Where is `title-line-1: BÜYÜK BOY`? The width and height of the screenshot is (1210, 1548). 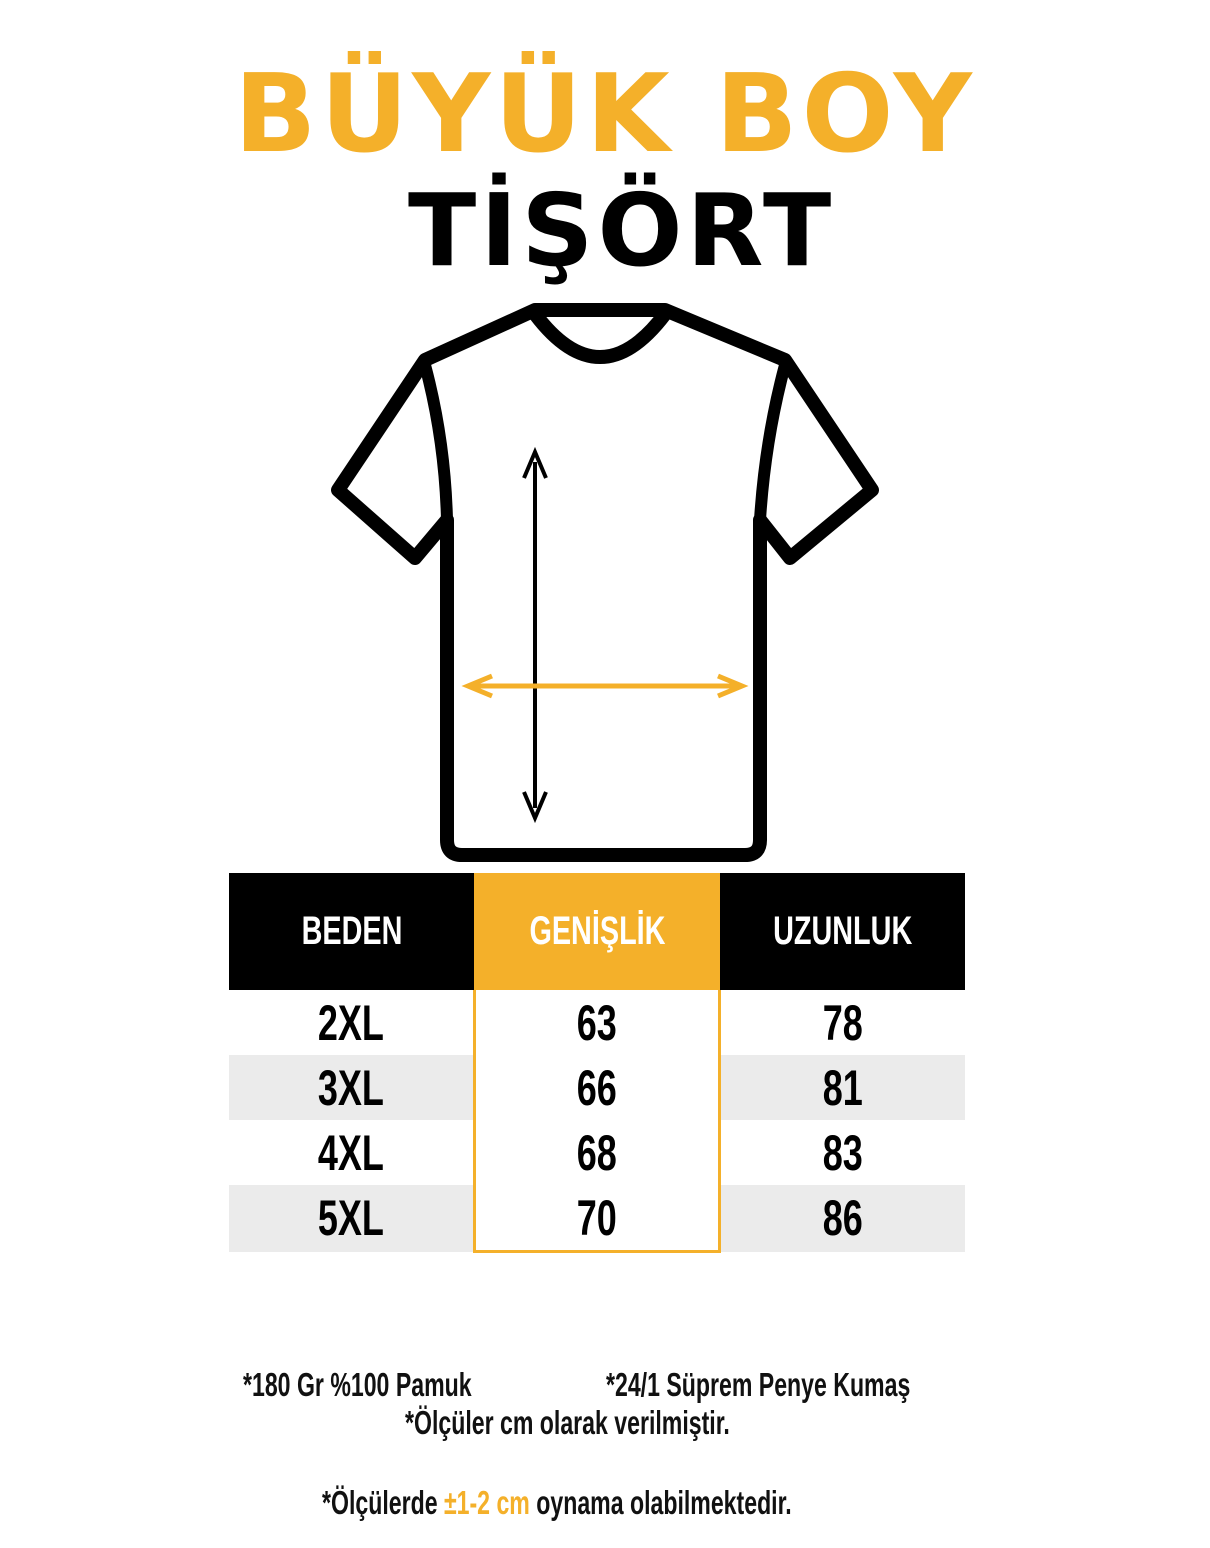
title-line-1: BÜYÜK BOY is located at coordinates (605, 114).